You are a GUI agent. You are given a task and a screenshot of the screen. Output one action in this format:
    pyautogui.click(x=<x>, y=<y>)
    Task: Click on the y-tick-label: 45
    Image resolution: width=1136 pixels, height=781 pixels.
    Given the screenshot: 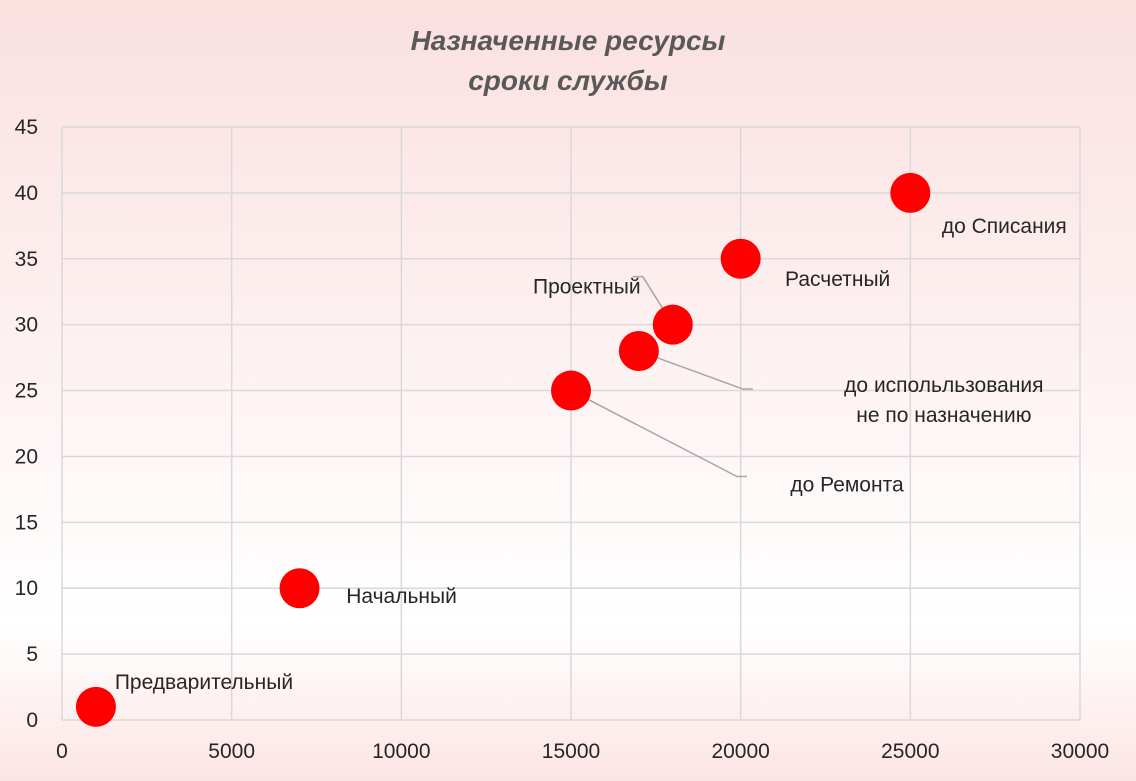 What is the action you would take?
    pyautogui.click(x=26, y=127)
    